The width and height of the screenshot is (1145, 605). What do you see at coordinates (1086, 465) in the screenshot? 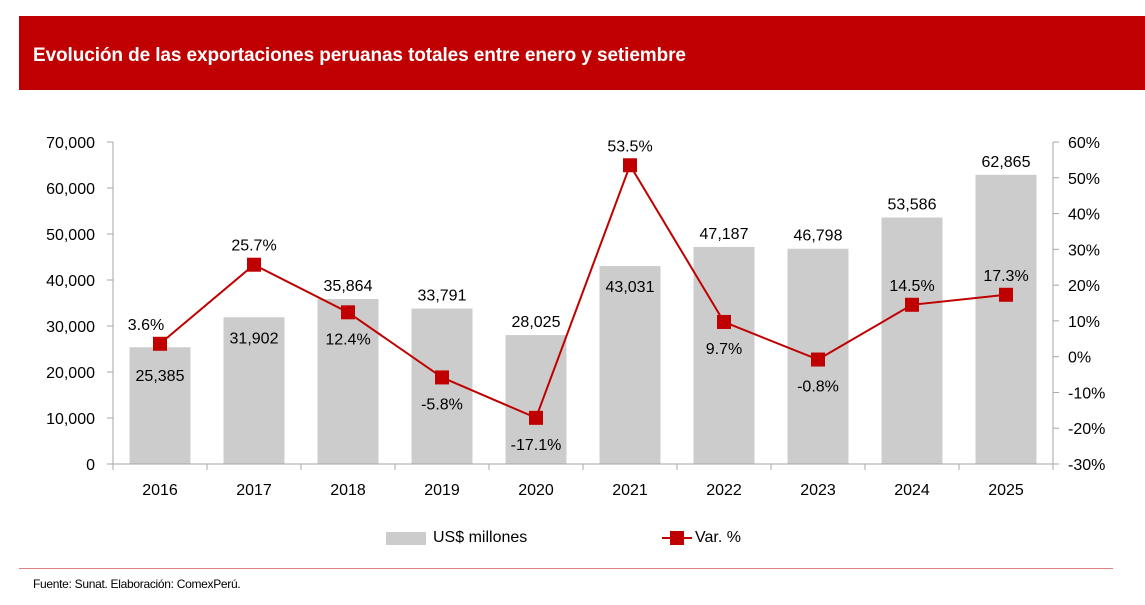
I see `right-tick-label: -30%` at bounding box center [1086, 465].